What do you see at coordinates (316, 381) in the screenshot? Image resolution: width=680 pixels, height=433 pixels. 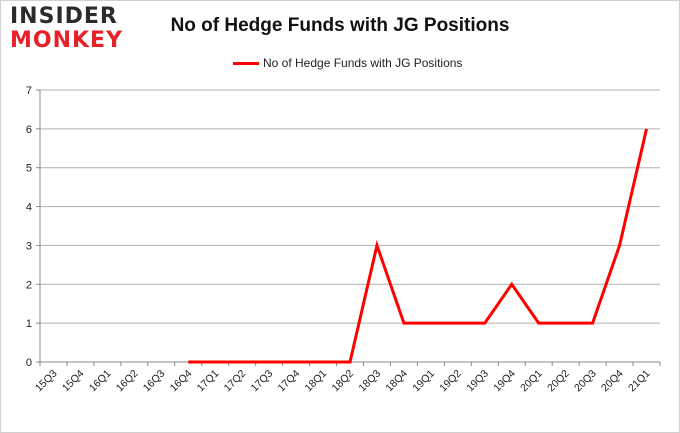 I see `x-tick-label: 18Q1` at bounding box center [316, 381].